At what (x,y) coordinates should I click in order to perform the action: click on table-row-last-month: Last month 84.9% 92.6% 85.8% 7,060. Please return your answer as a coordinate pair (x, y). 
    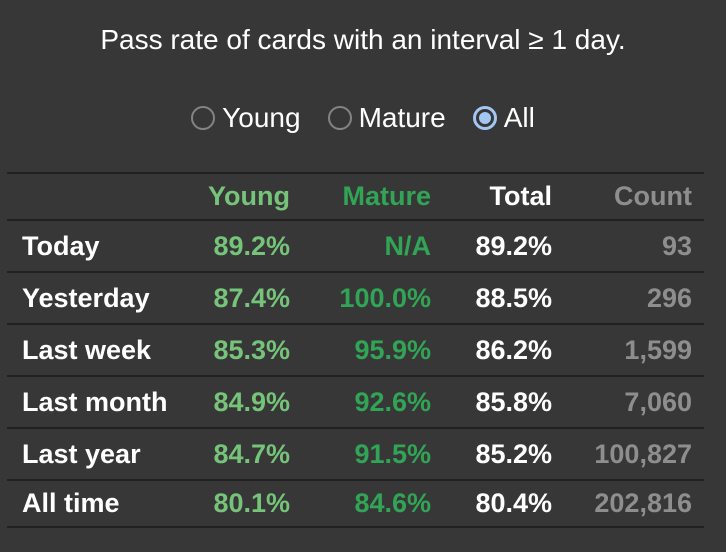
    Looking at the image, I should click on (355, 402).